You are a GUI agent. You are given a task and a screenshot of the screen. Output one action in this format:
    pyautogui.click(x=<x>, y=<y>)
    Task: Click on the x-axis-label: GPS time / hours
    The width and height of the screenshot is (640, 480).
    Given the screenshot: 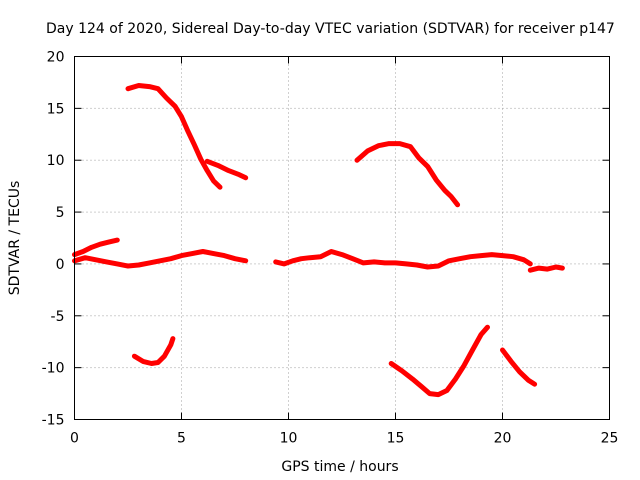 What is the action you would take?
    pyautogui.click(x=339, y=467)
    